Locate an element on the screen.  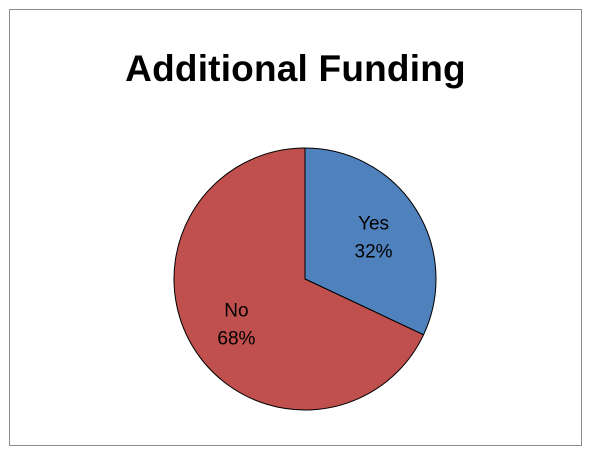
pie-slice-yes is located at coordinates (370, 241).